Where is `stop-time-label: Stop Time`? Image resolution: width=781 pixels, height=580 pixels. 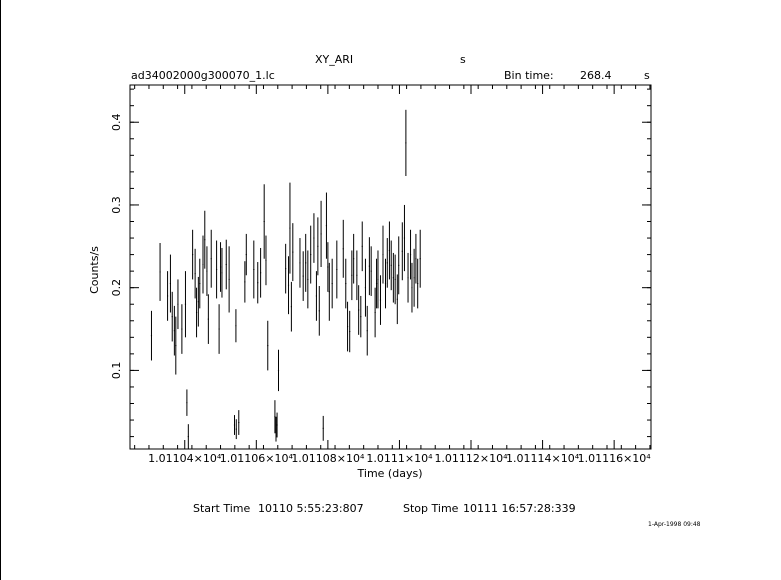 stop-time-label: Stop Time is located at coordinates (431, 508).